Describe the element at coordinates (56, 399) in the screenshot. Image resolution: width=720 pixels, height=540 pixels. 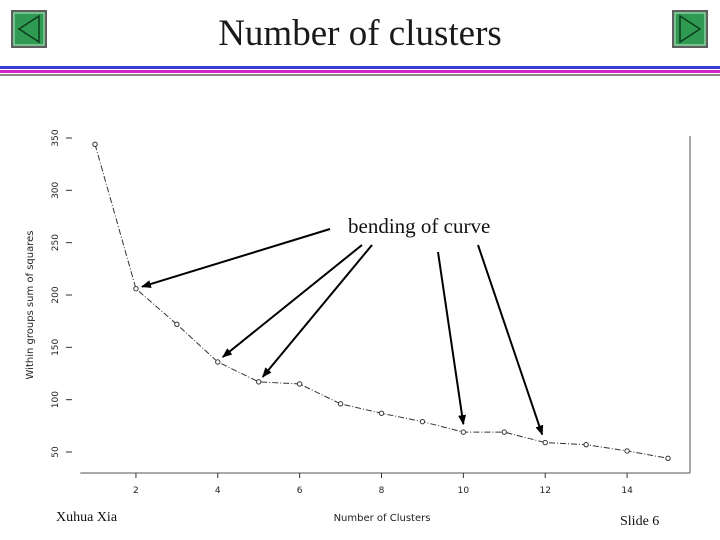
I see `y-tick-label: 100` at that location.